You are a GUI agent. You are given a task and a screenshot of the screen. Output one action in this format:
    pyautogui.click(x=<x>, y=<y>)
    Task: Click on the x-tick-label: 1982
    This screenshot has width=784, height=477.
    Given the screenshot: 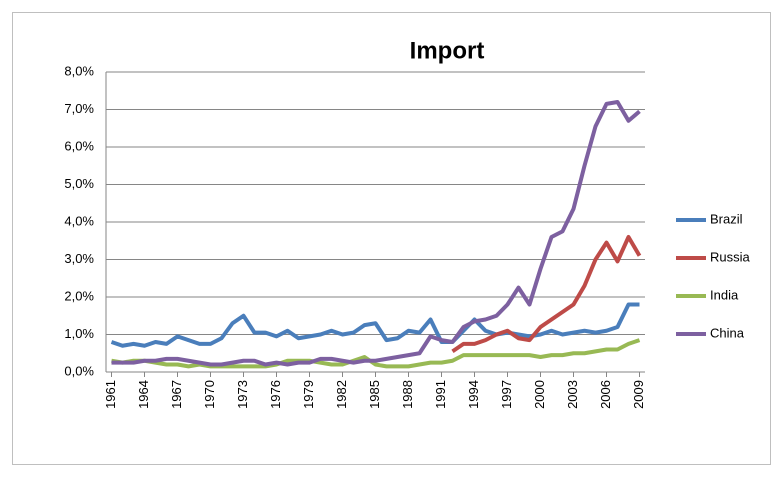 What is the action you would take?
    pyautogui.click(x=341, y=394)
    